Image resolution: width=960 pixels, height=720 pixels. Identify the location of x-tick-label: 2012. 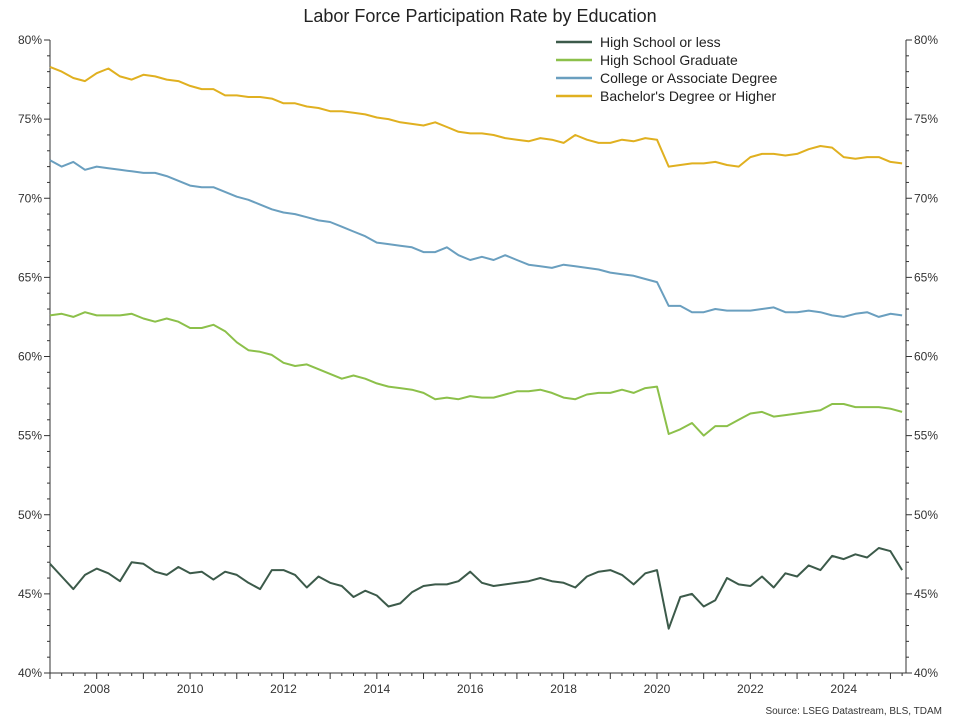
(283, 689).